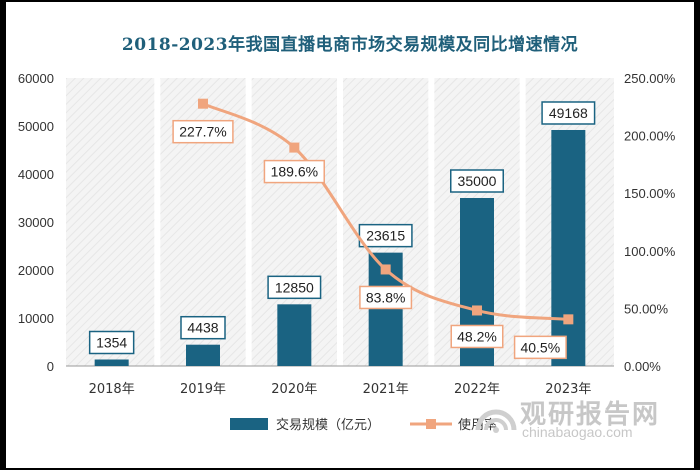 The width and height of the screenshot is (700, 470). Describe the element at coordinates (50, 366) in the screenshot. I see `y-left-tick-label: 0` at that location.